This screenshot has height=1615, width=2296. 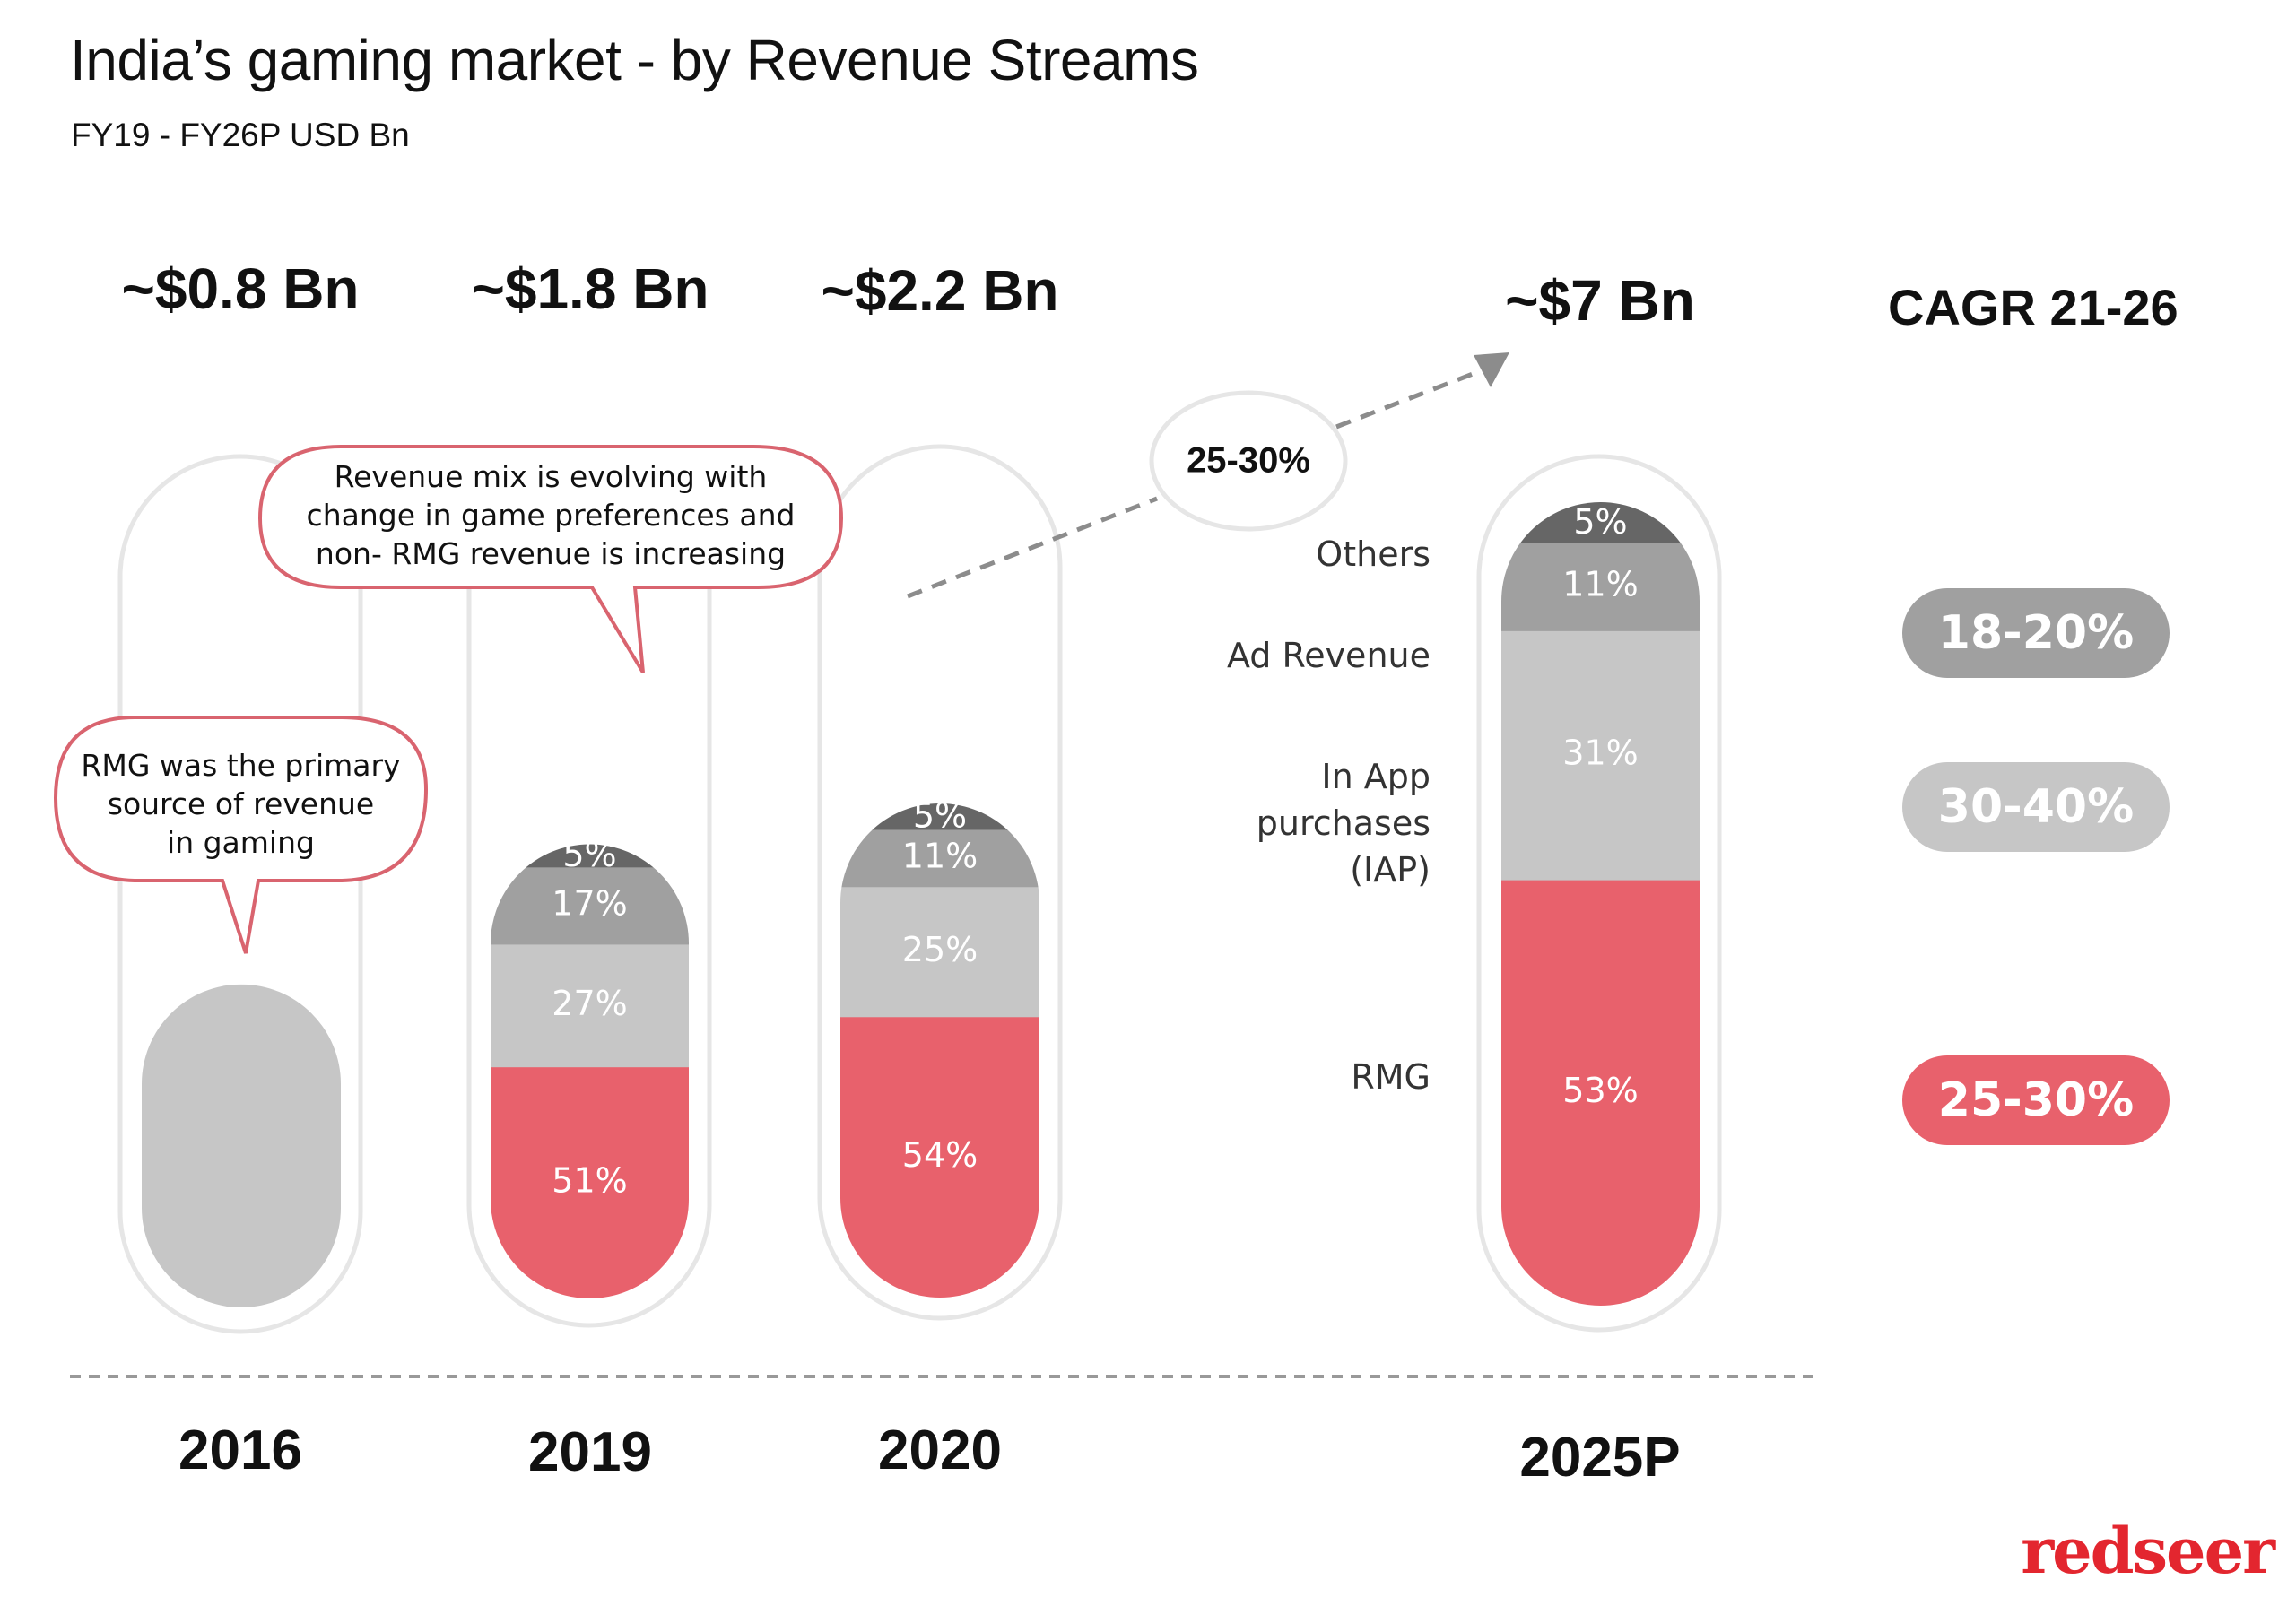 What do you see at coordinates (2148, 1551) in the screenshot?
I see `redseer-logo: redseer` at bounding box center [2148, 1551].